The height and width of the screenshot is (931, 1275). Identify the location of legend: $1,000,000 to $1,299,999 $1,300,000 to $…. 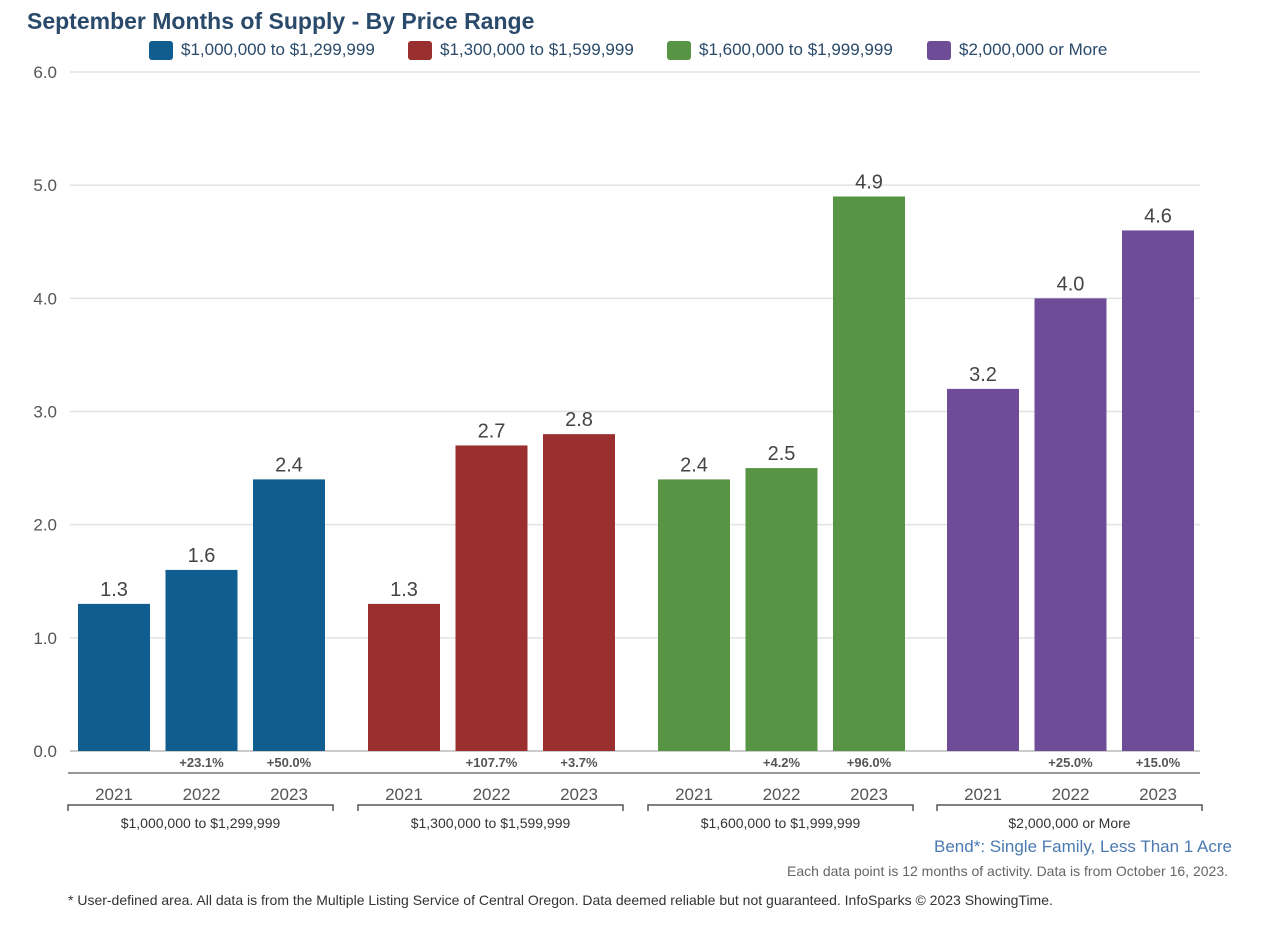
(637, 52).